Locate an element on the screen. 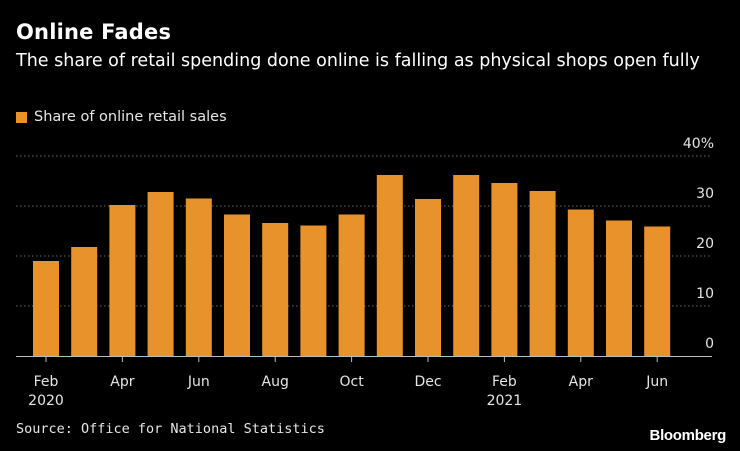  x-tick-label: Oct is located at coordinates (351, 382).